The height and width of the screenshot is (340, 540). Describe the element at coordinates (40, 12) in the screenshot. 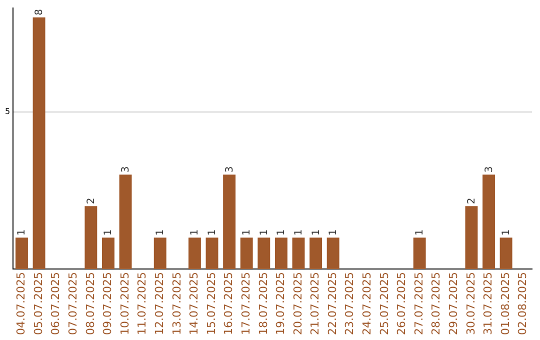

I see `data-label: 8` at that location.